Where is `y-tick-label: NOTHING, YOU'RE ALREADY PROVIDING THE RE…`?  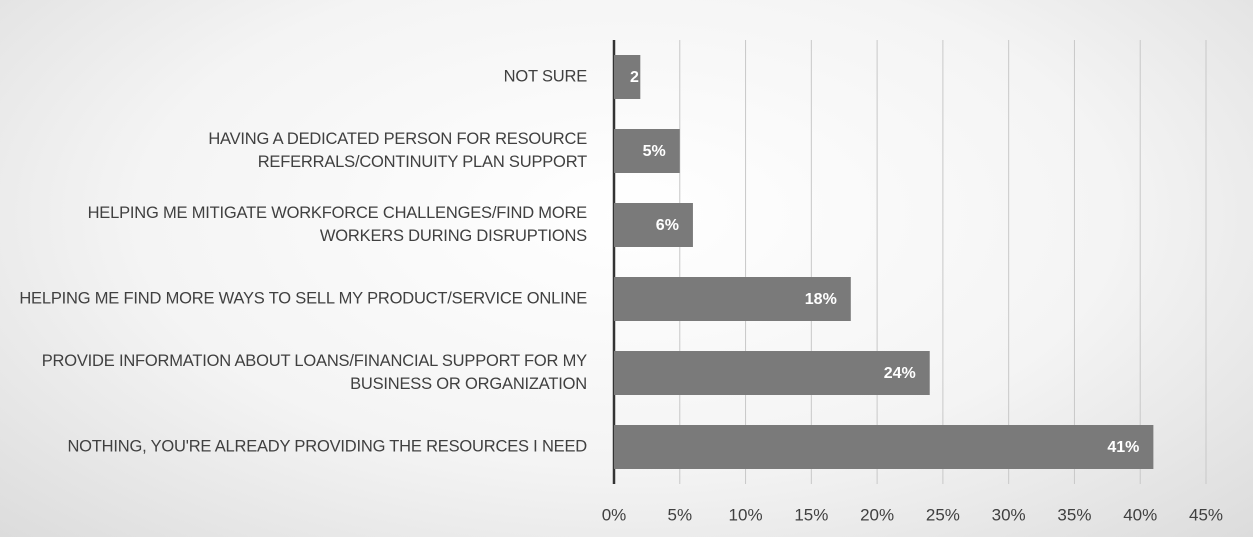
y-tick-label: NOTHING, YOU'RE ALREADY PROVIDING THE RE… is located at coordinates (327, 446).